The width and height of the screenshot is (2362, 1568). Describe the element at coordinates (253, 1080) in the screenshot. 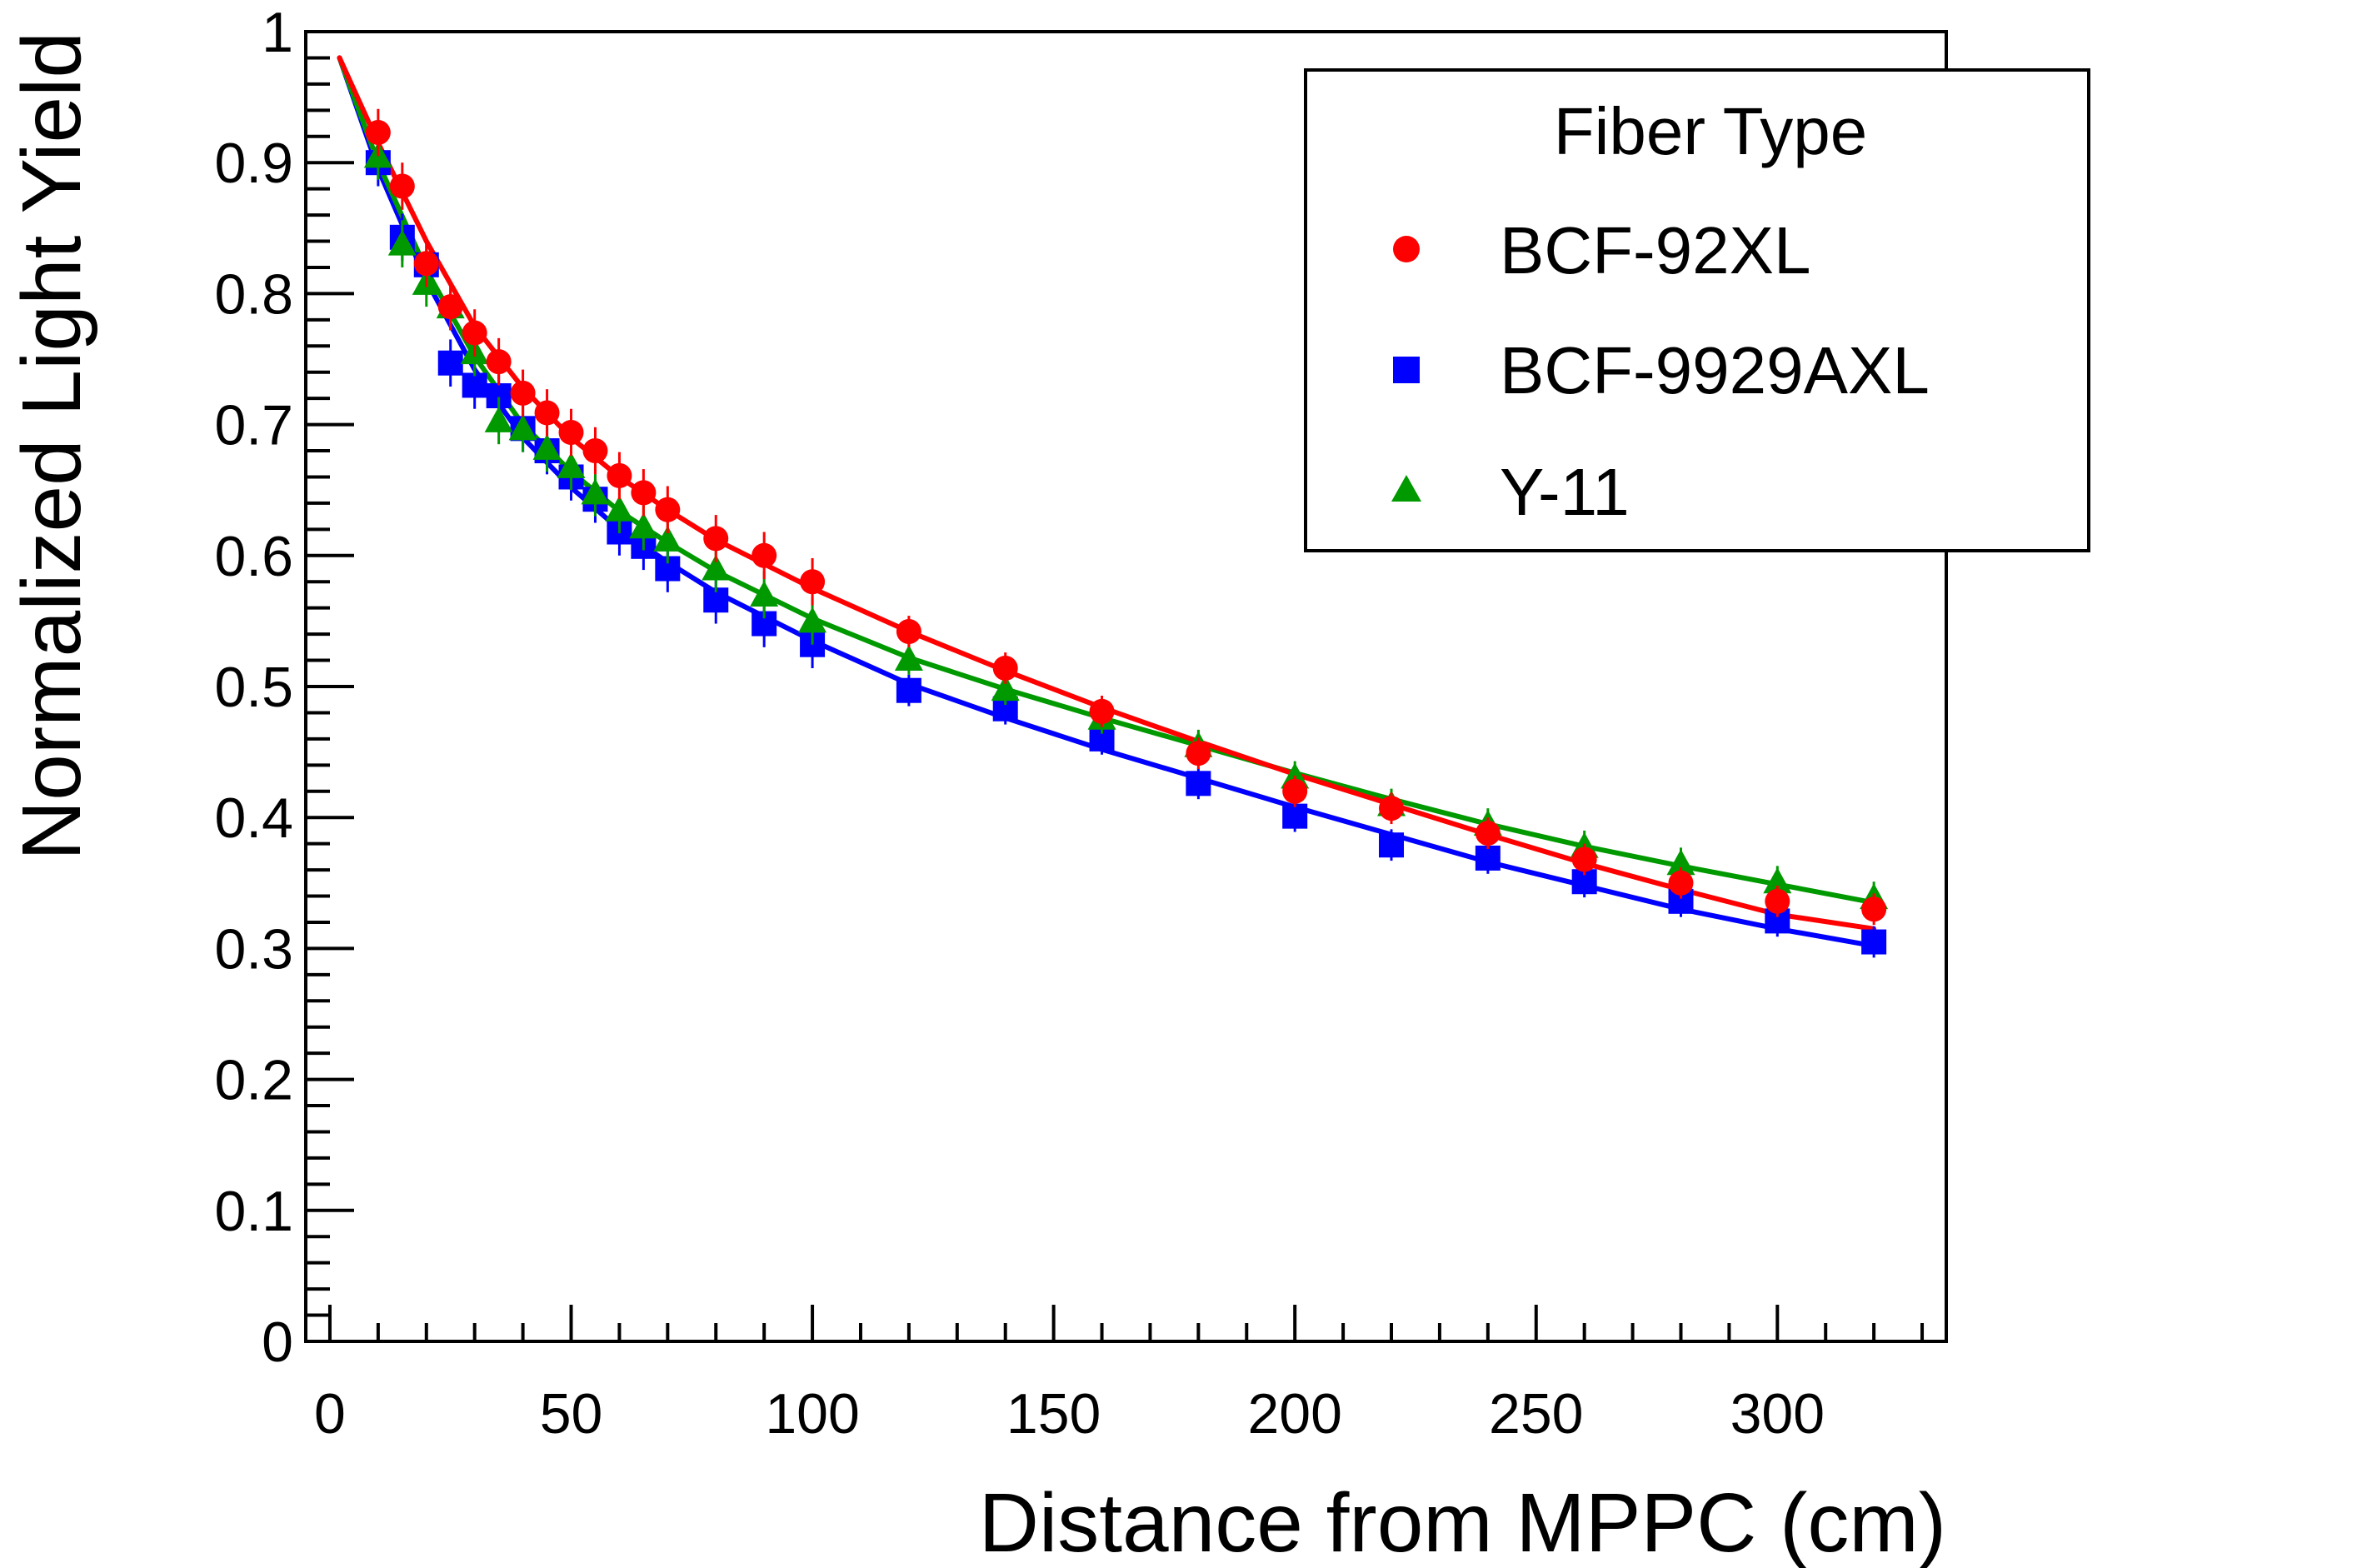

I see `y-tick-label: 0.2` at that location.